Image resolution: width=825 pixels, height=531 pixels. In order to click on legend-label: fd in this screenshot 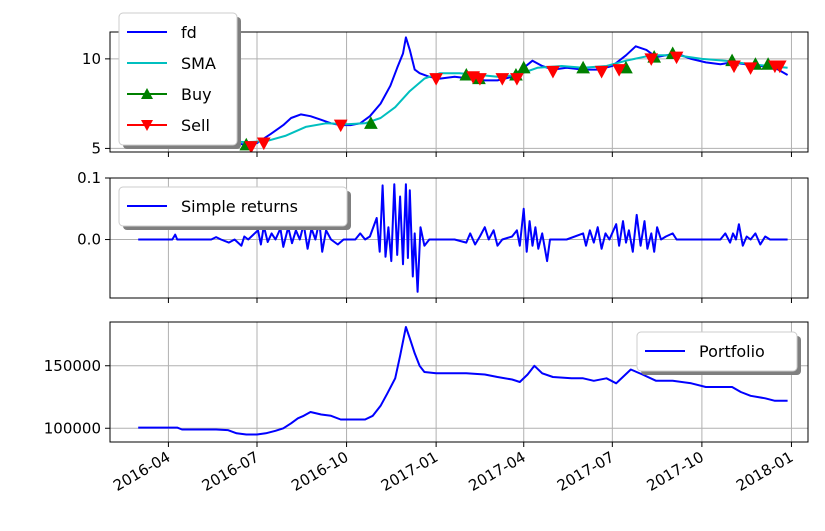, I will do `click(189, 32)`.